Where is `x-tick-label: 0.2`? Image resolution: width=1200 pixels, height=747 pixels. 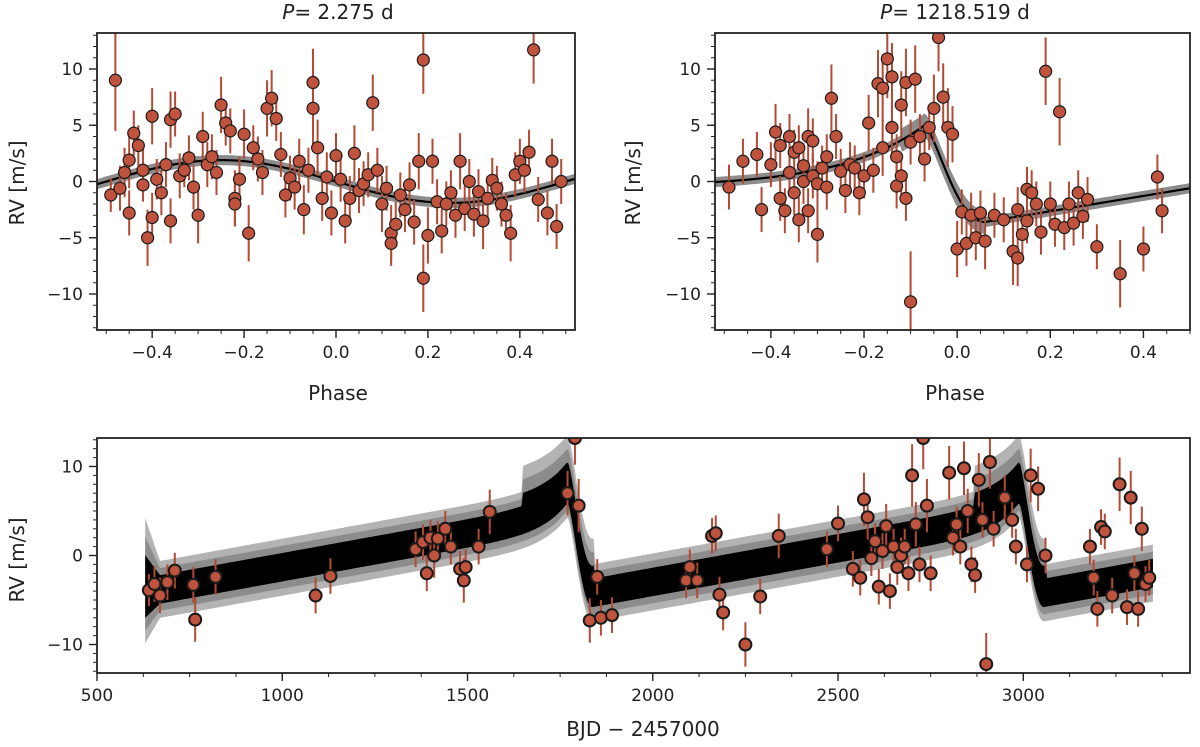
x-tick-label: 0.2 is located at coordinates (427, 353).